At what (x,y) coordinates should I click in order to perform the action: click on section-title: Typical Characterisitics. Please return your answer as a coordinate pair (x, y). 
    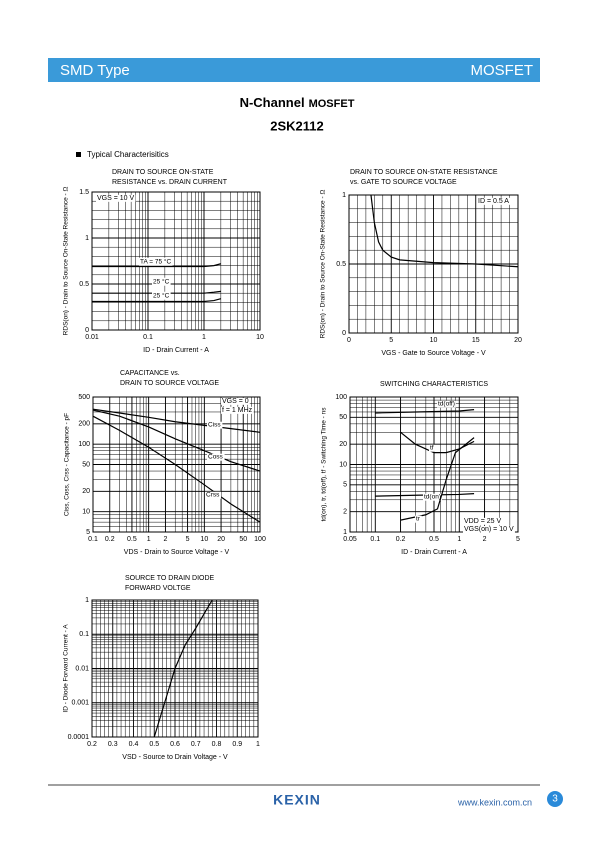
    Looking at the image, I should click on (128, 154).